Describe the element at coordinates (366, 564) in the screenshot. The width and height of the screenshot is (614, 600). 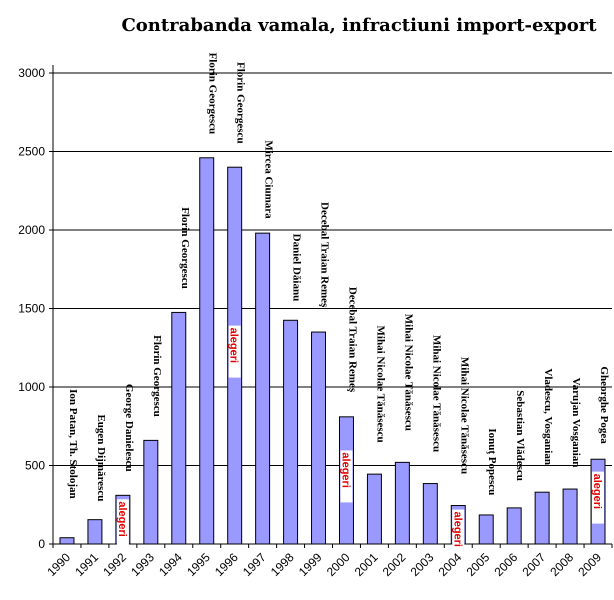
I see `x-tick-label: 2001` at that location.